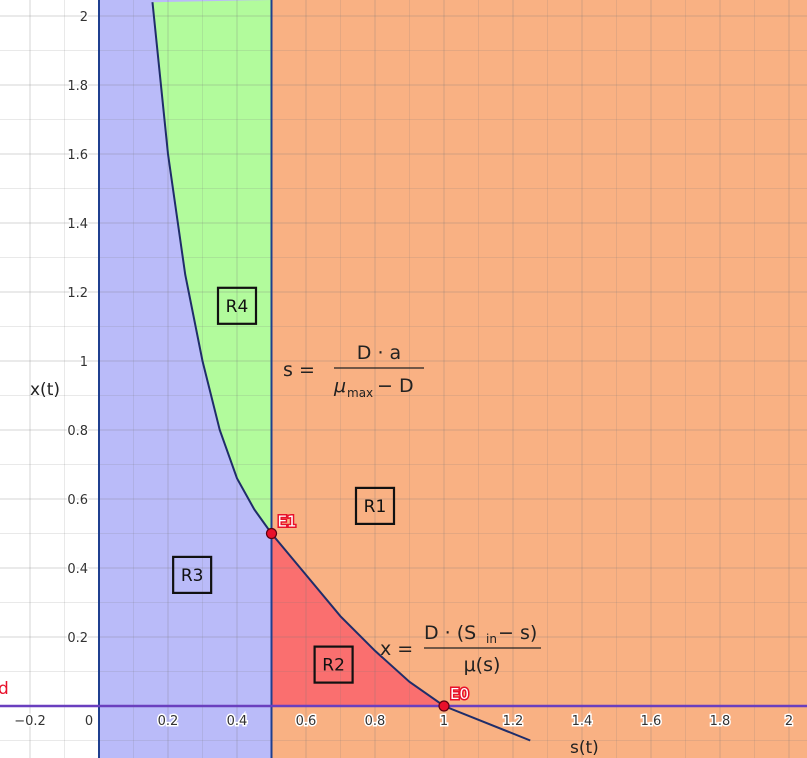 The height and width of the screenshot is (758, 807). What do you see at coordinates (77, 155) in the screenshot?
I see `y-tick-label: 1.6` at bounding box center [77, 155].